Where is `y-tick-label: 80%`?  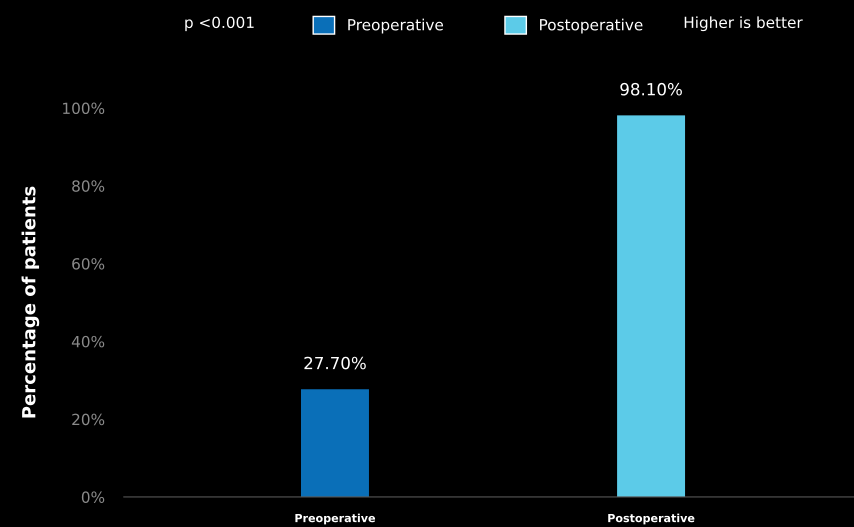
y-tick-label: 80% is located at coordinates (88, 186).